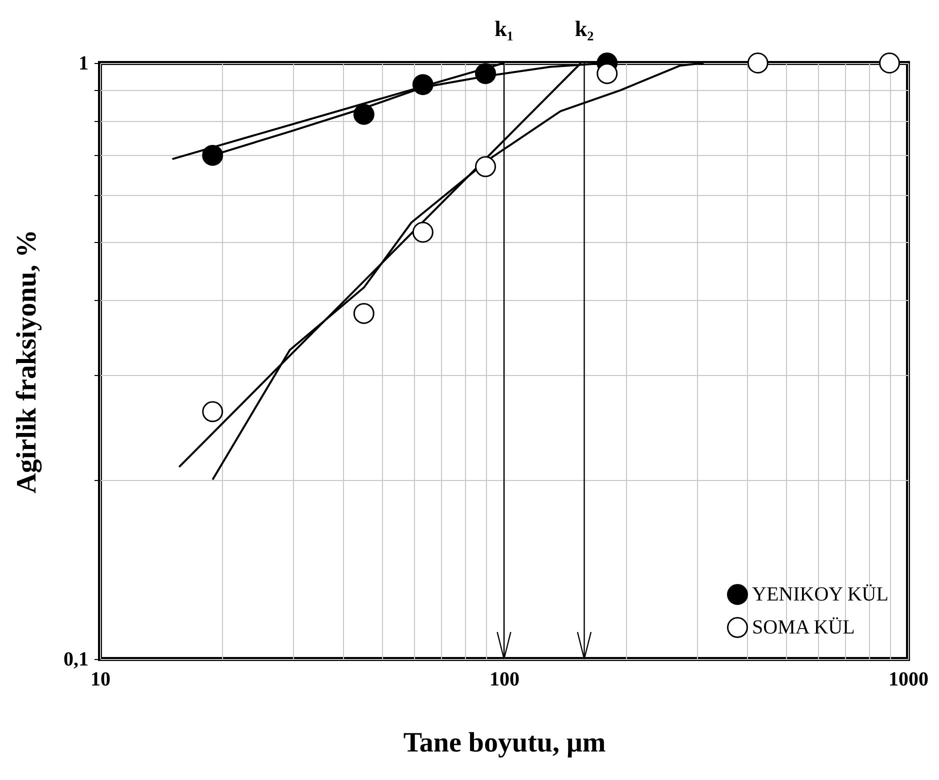  I want to click on x-axis-title: Tane boyutu, μm, so click(504, 743).